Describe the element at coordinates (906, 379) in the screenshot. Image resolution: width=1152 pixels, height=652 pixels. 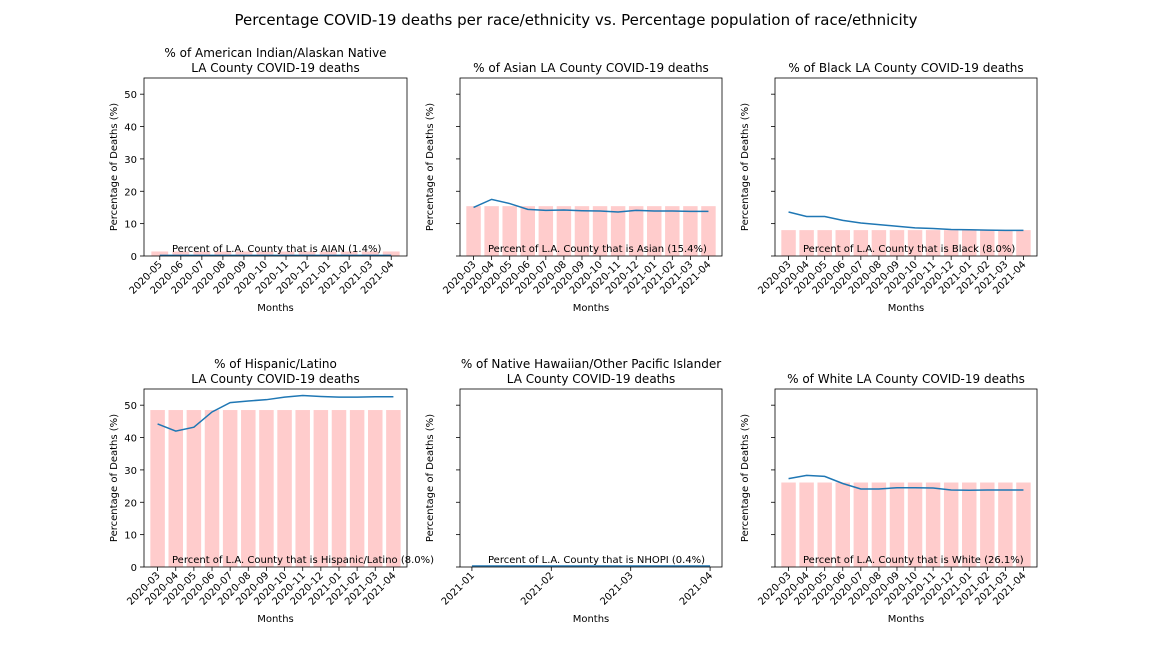
I see `subplot-title: % of White LA County COVID-19 deaths` at that location.